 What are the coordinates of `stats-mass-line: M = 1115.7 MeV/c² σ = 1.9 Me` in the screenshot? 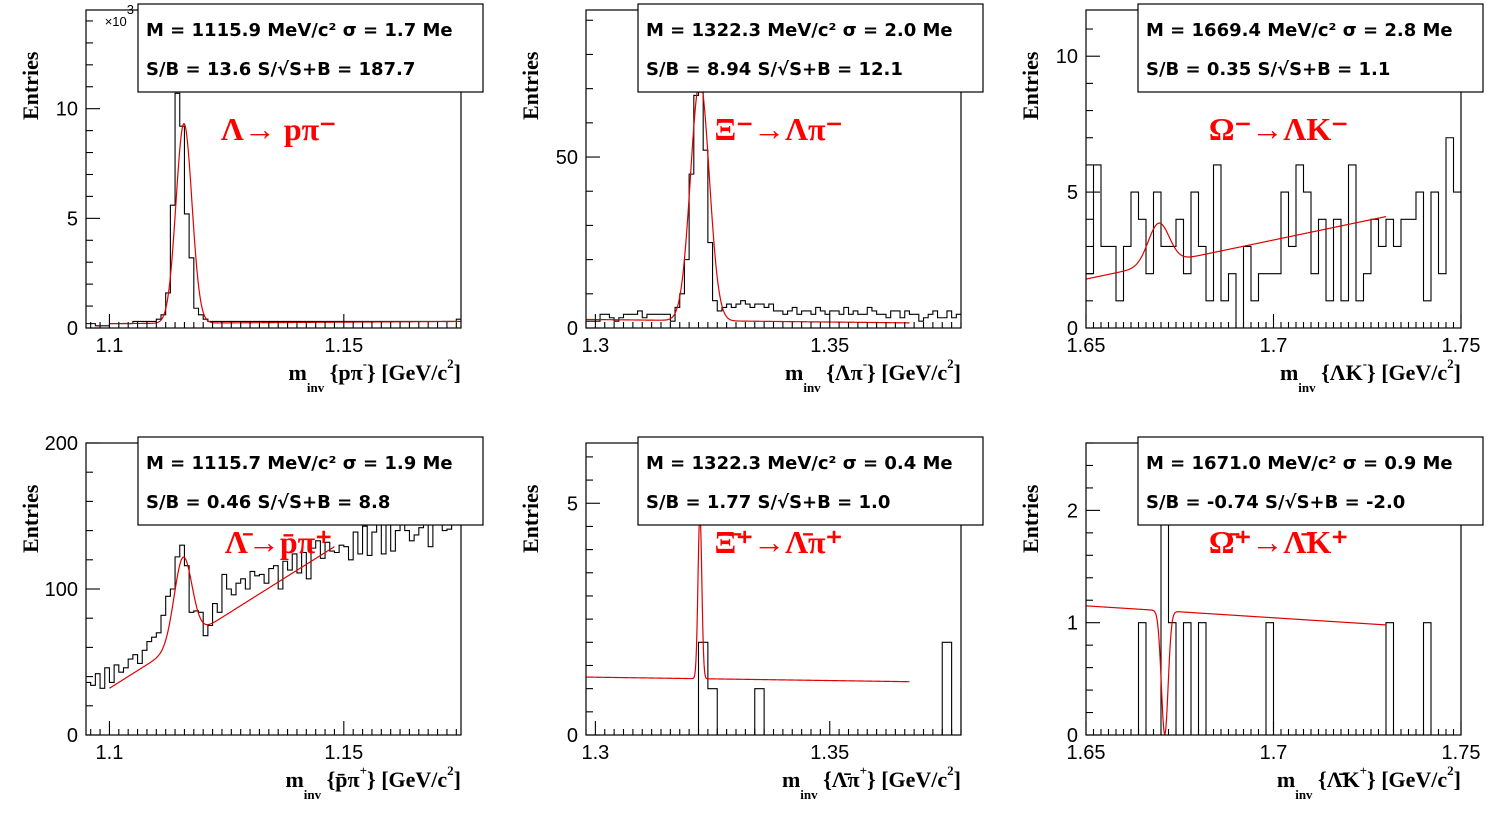 It's located at (299, 463).